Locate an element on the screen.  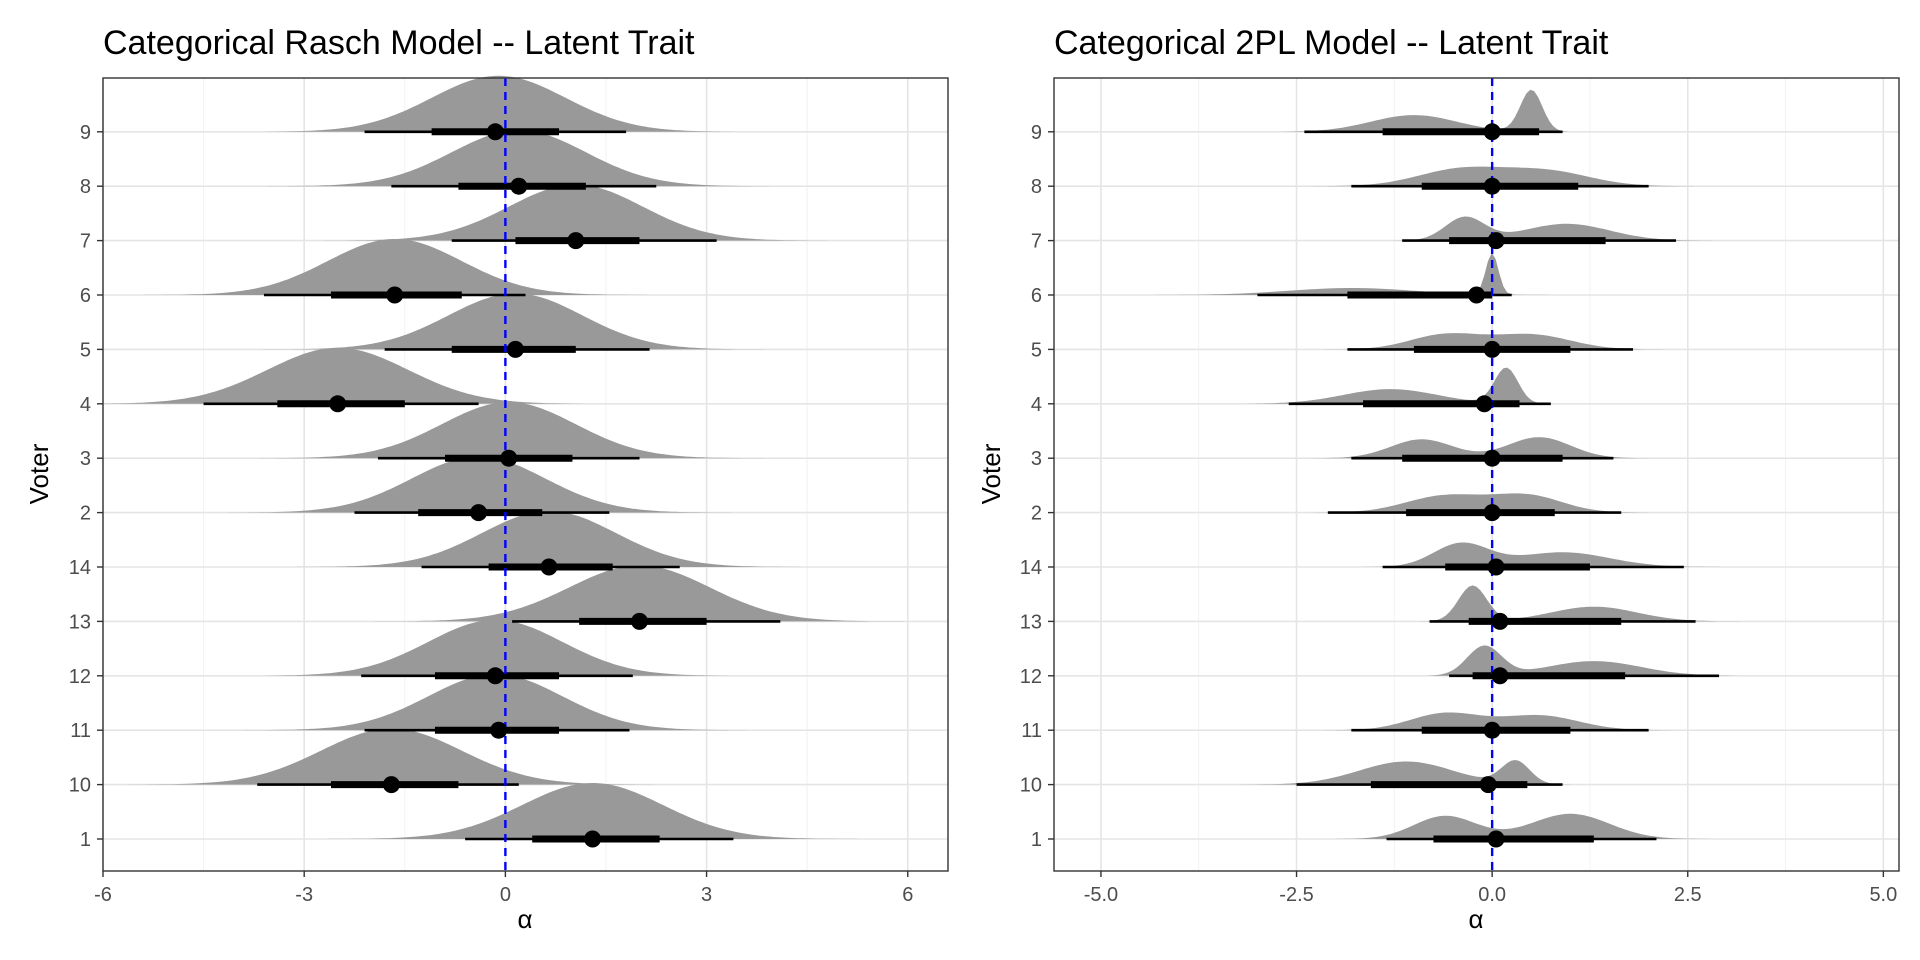
rasch-y-tick-label: 13 is located at coordinates (80, 622).